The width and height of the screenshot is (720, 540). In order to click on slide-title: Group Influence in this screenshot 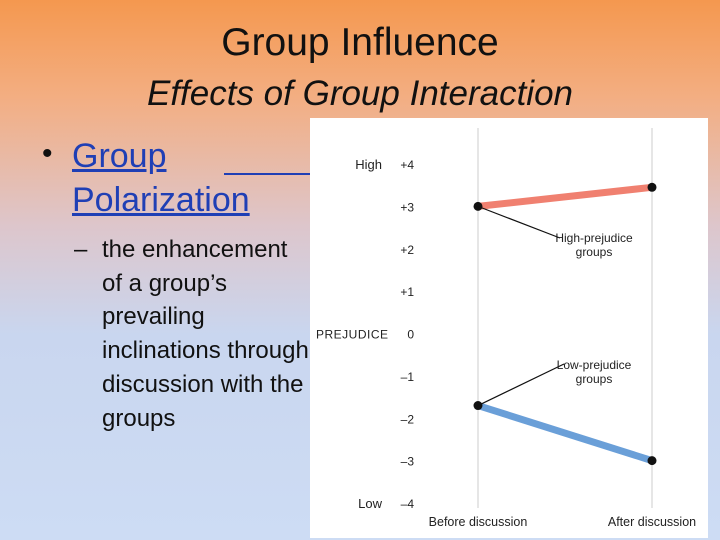, I will do `click(360, 42)`.